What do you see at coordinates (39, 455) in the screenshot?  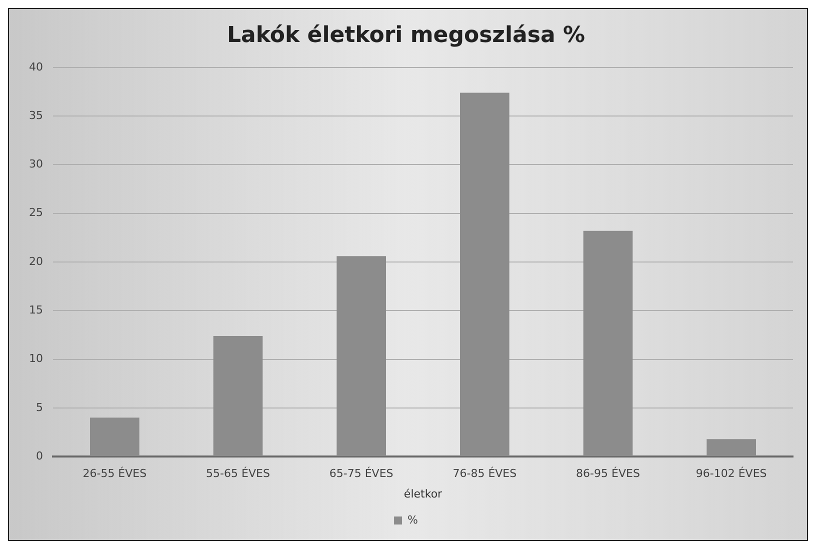 I see `y-tick-label: 0` at bounding box center [39, 455].